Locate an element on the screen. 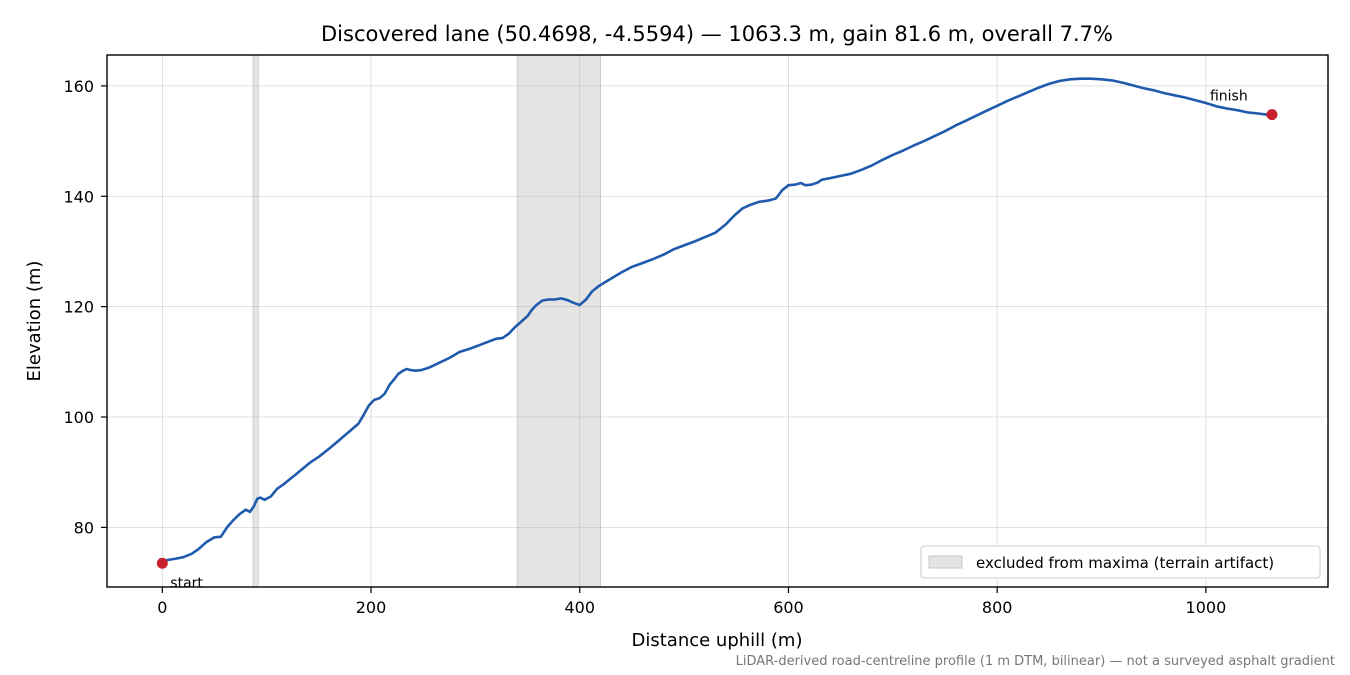 The height and width of the screenshot is (675, 1350). legend-box is located at coordinates (1120, 562).